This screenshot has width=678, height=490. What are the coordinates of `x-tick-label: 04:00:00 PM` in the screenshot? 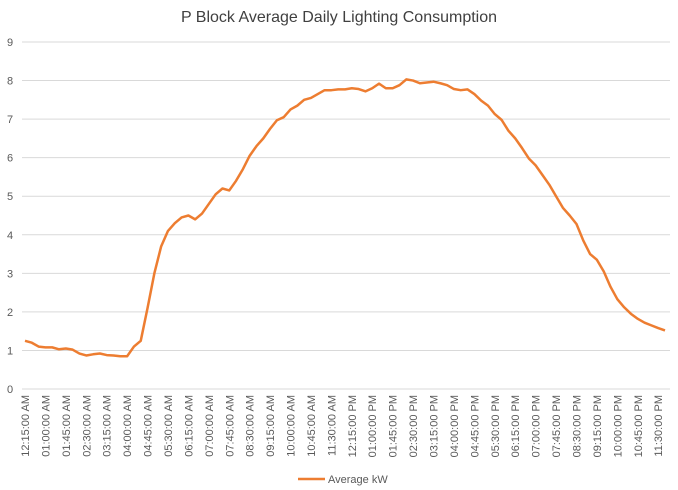 It's located at (455, 426).